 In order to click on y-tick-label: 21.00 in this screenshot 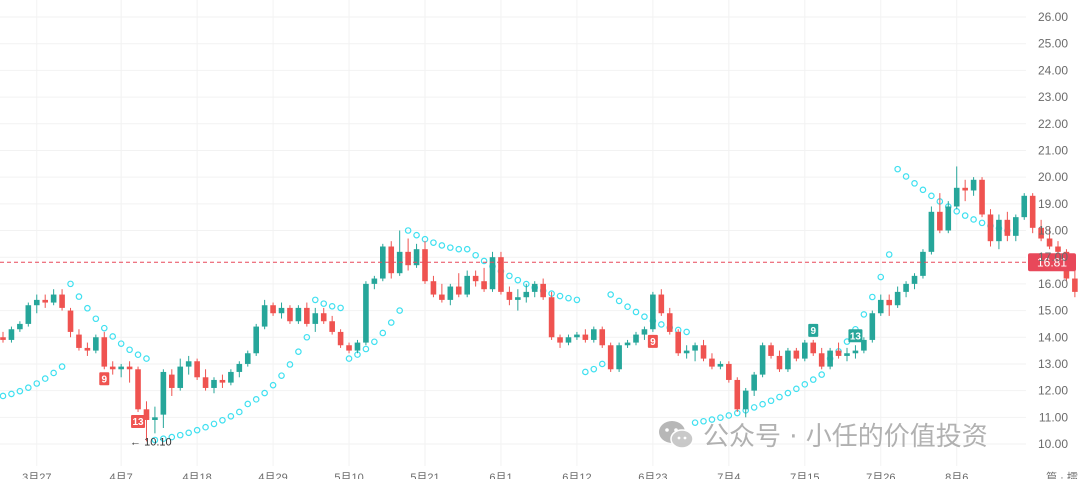, I will do `click(1053, 150)`.